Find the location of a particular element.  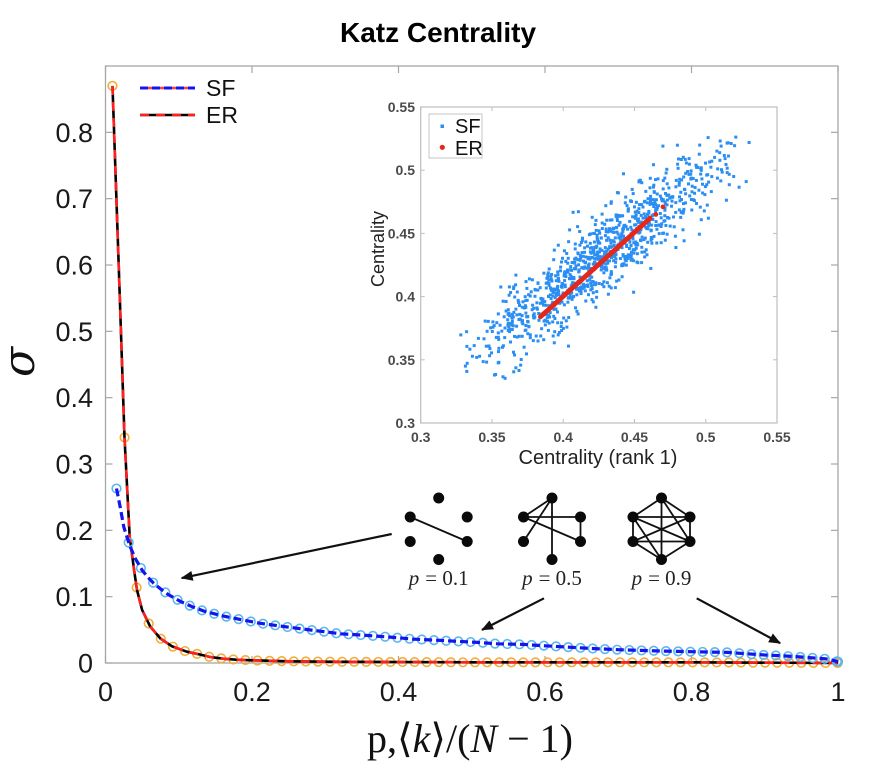

network-node is located at coordinates (661, 559).